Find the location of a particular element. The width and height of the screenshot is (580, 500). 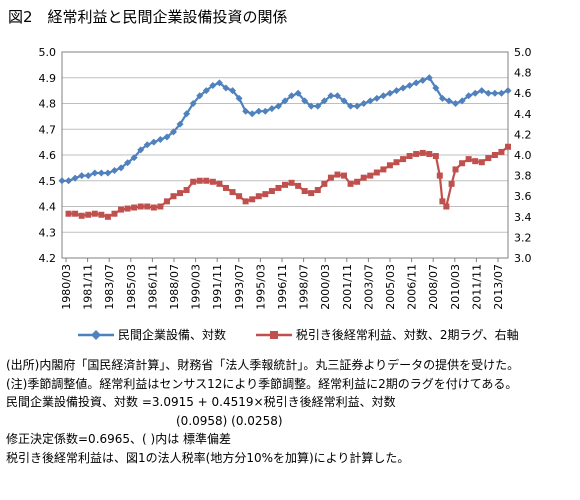

legend-item-capex: 民間企業設備、対数 is located at coordinates (152, 334).